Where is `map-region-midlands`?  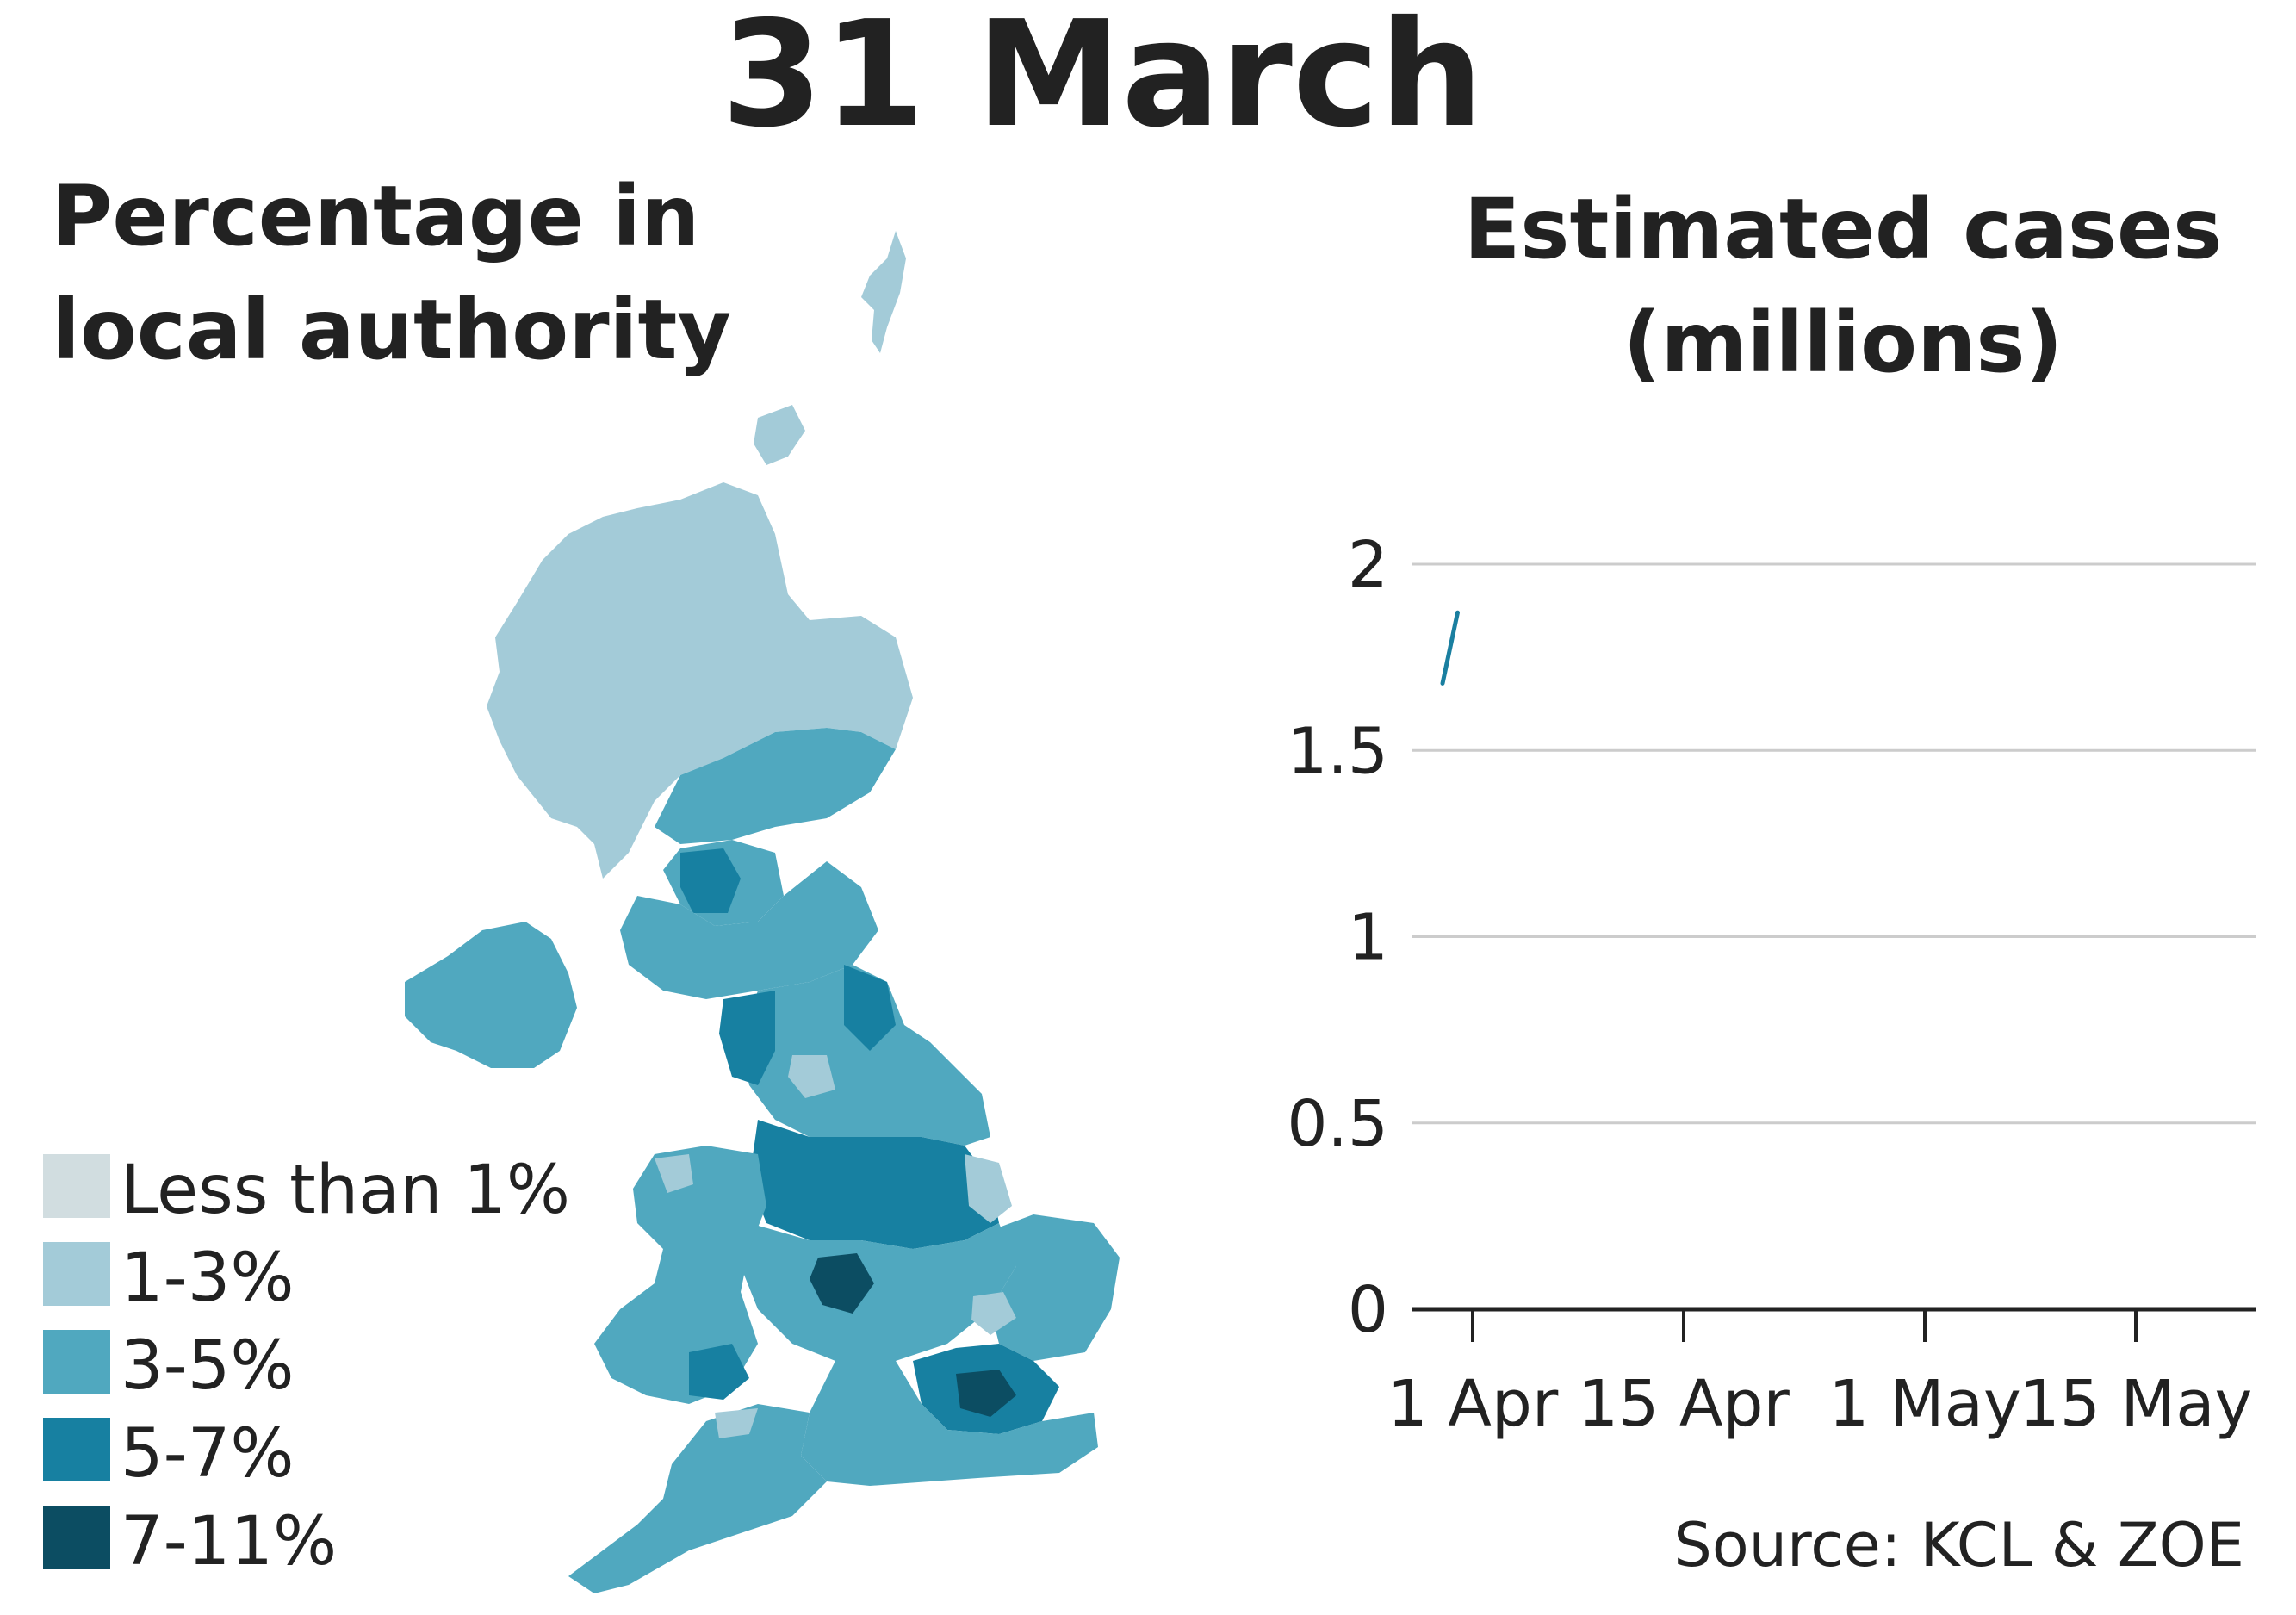 map-region-midlands is located at coordinates (878, 1292).